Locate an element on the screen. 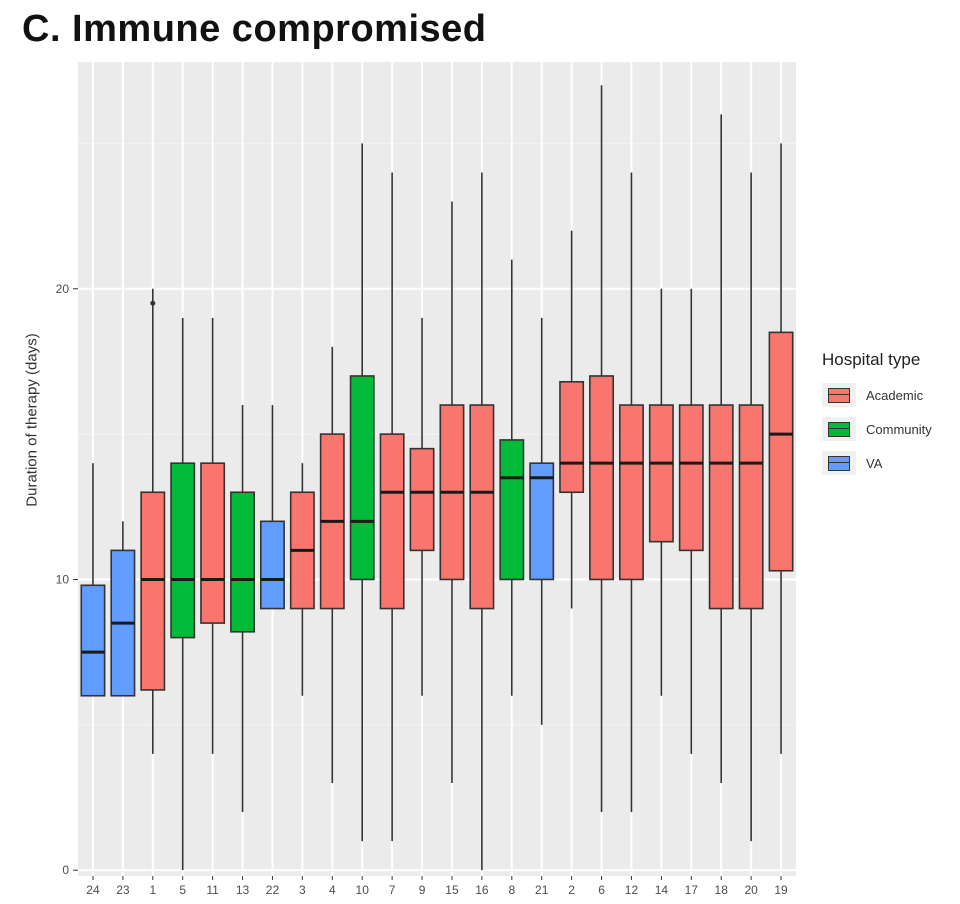 Image resolution: width=960 pixels, height=904 pixels. legend-key-academic is located at coordinates (839, 395).